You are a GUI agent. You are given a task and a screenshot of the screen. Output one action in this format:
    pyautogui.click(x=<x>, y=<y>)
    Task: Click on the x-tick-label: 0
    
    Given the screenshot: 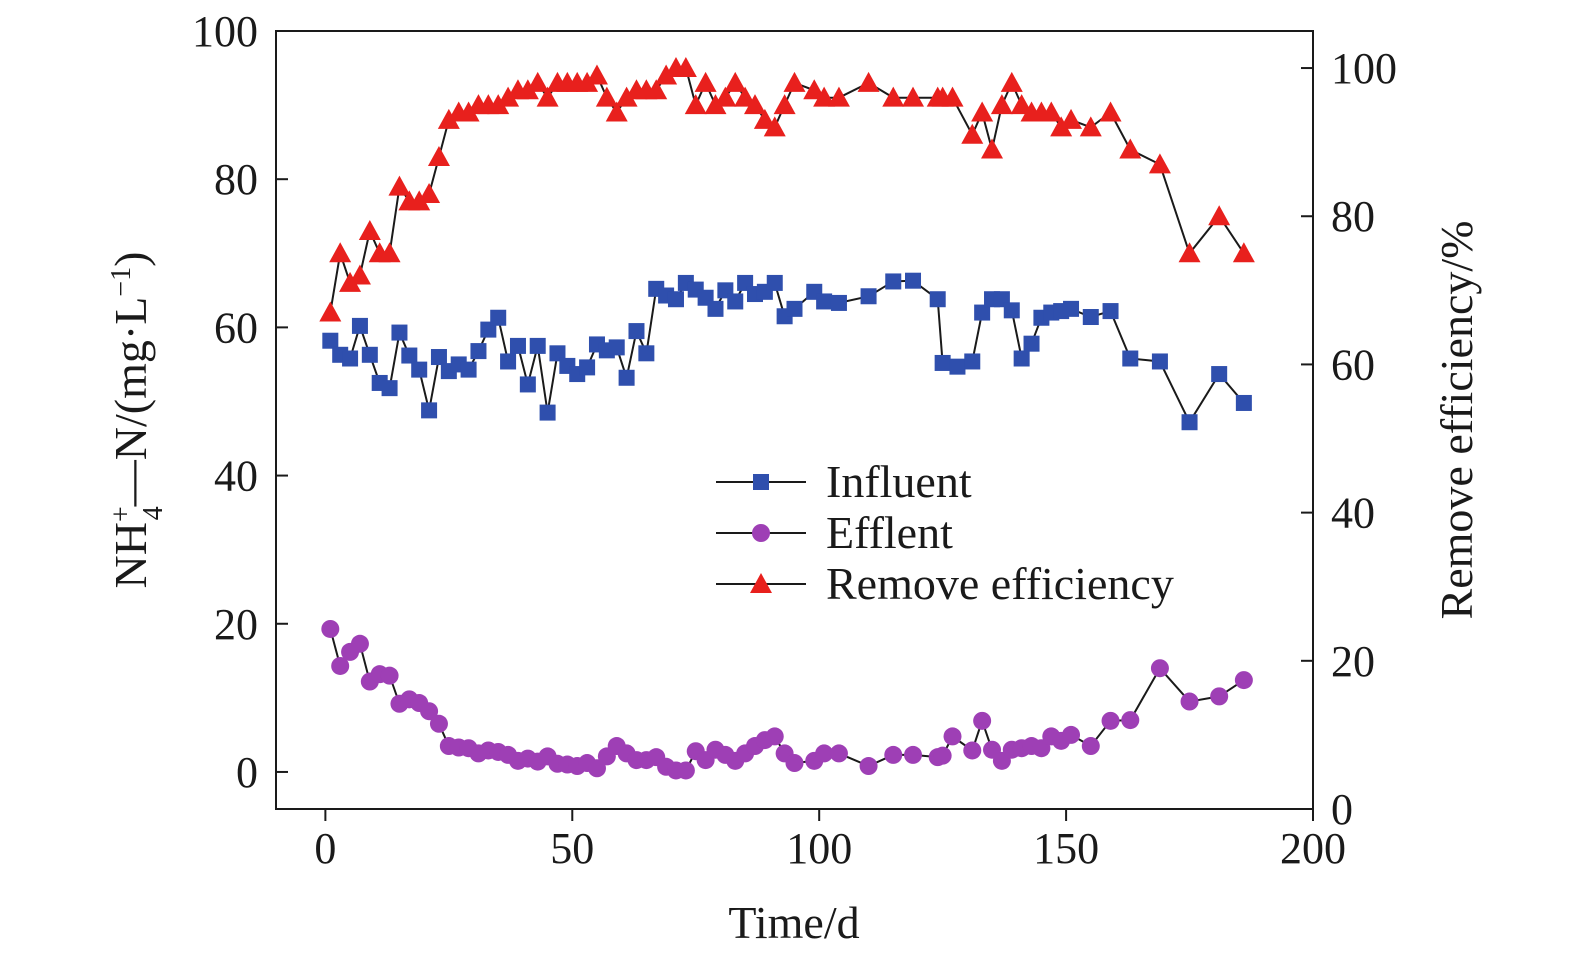 What is the action you would take?
    pyautogui.click(x=325, y=848)
    